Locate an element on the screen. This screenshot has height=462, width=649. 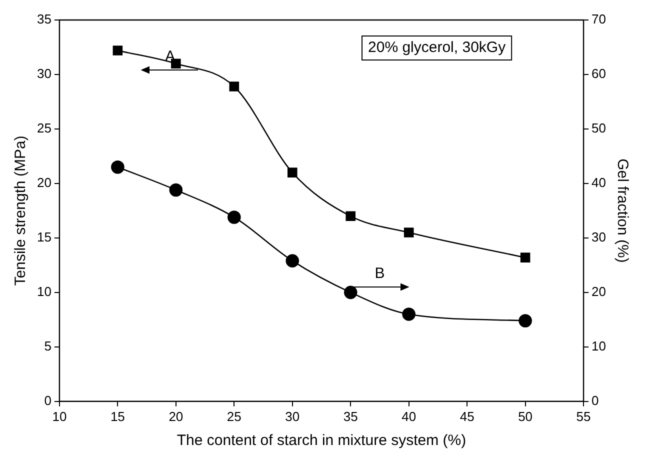
series-label: B is located at coordinates (380, 273).